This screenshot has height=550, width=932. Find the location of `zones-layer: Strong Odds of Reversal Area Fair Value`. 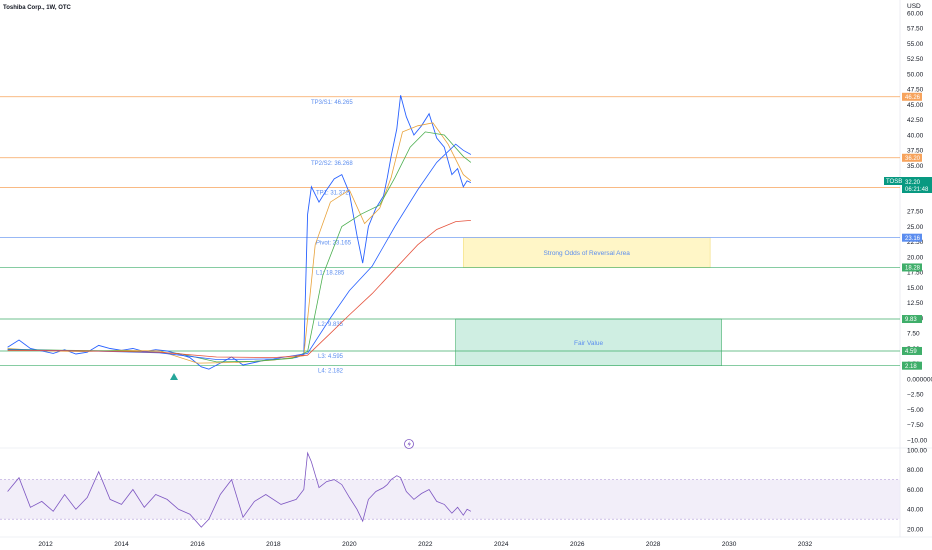

zones-layer: Strong Odds of Reversal Area Fair Value is located at coordinates (588, 301).